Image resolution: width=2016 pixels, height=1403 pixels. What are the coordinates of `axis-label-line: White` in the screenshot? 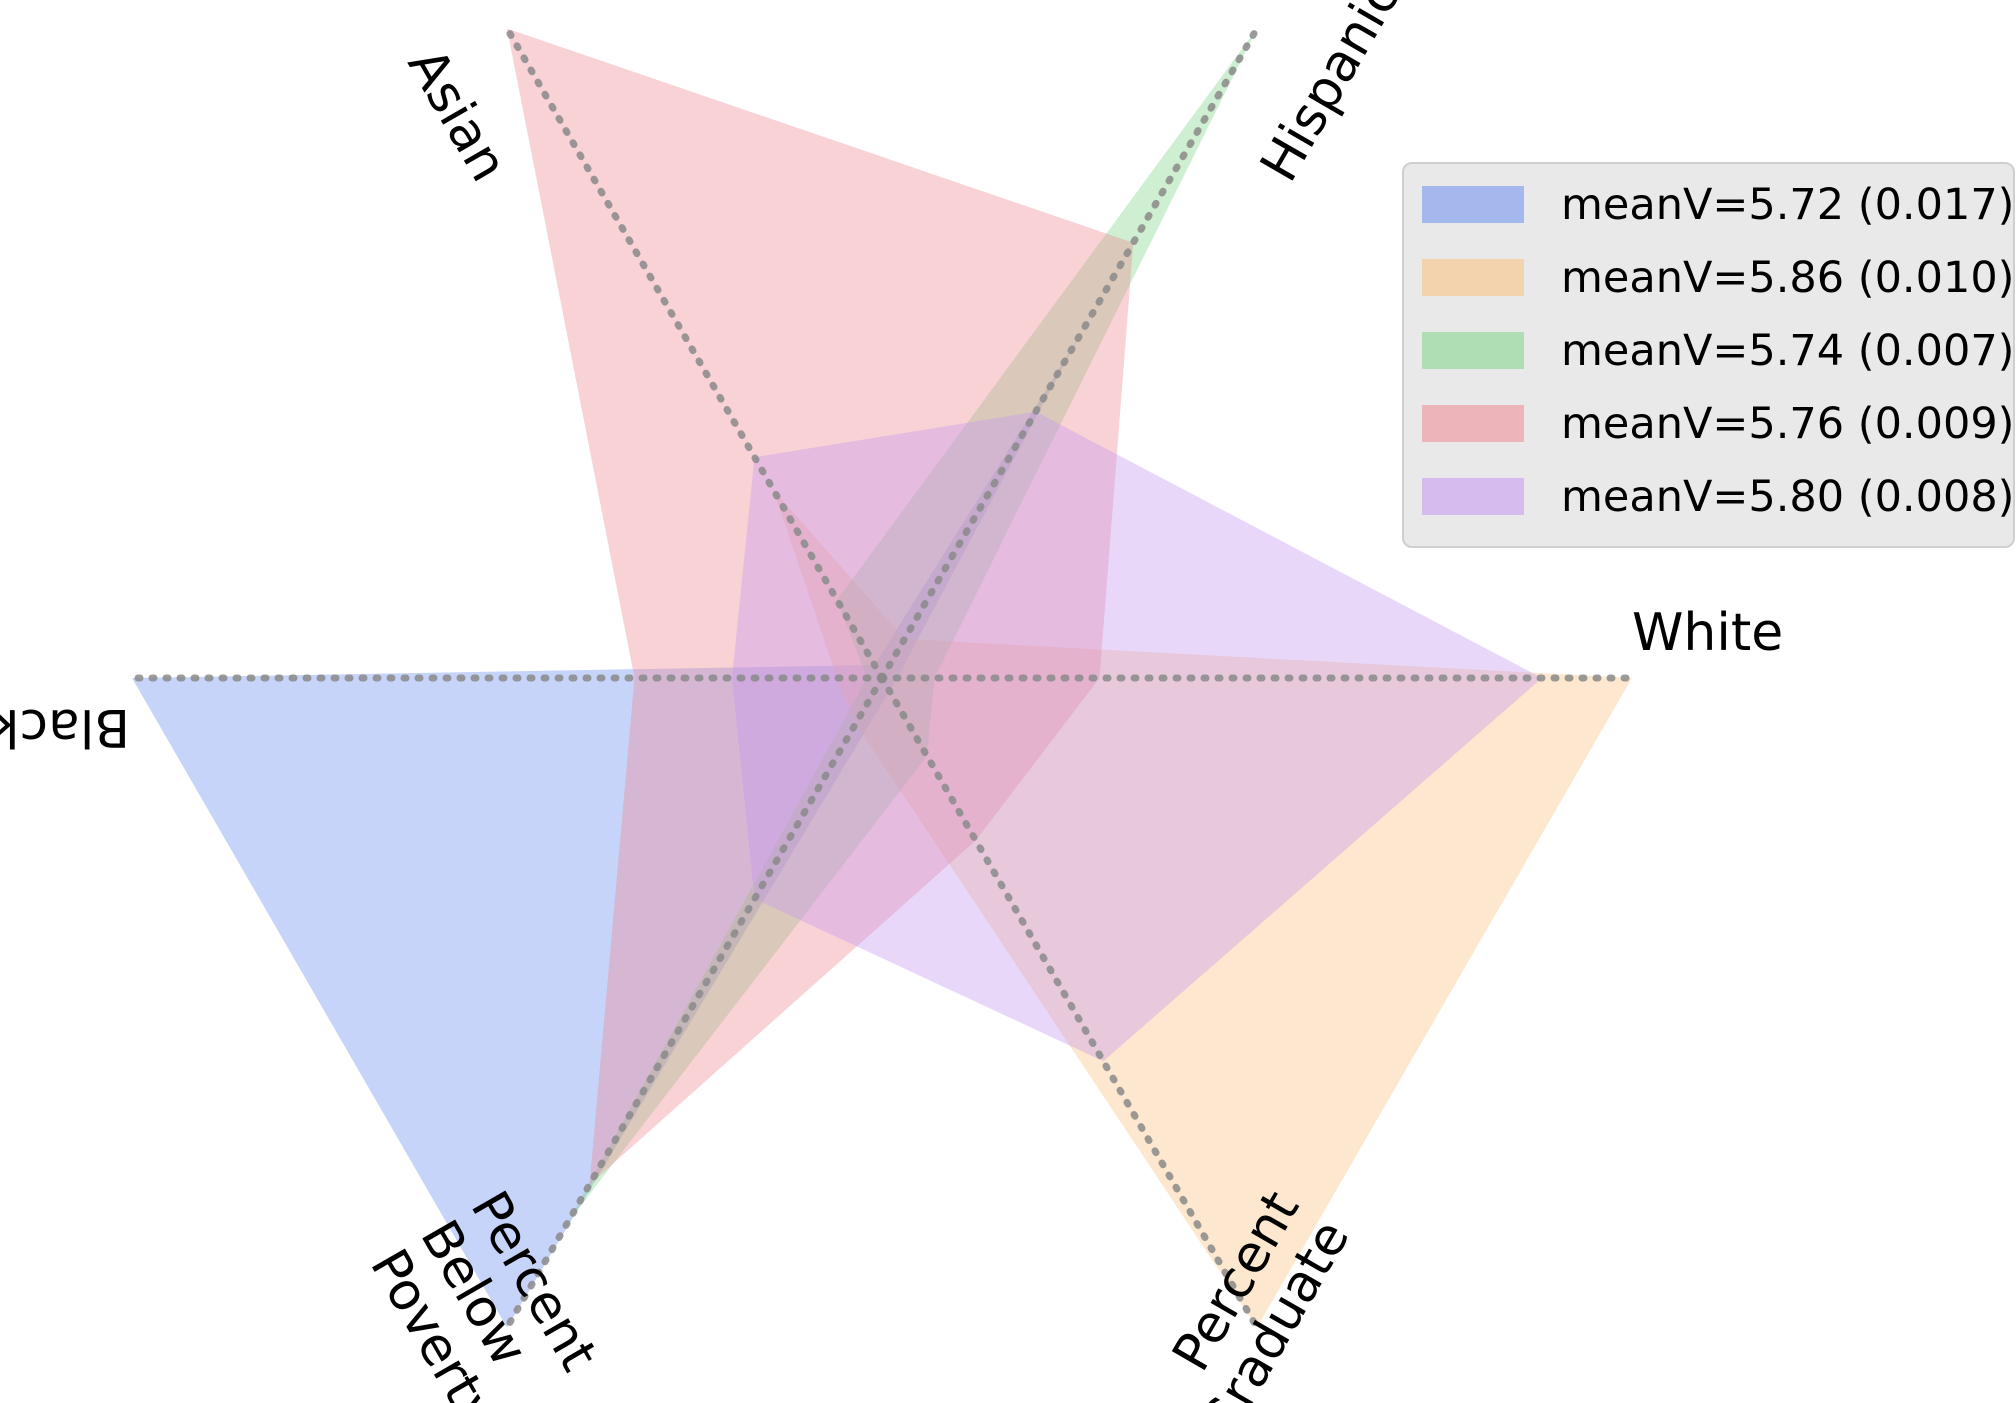 It's located at (1707, 633).